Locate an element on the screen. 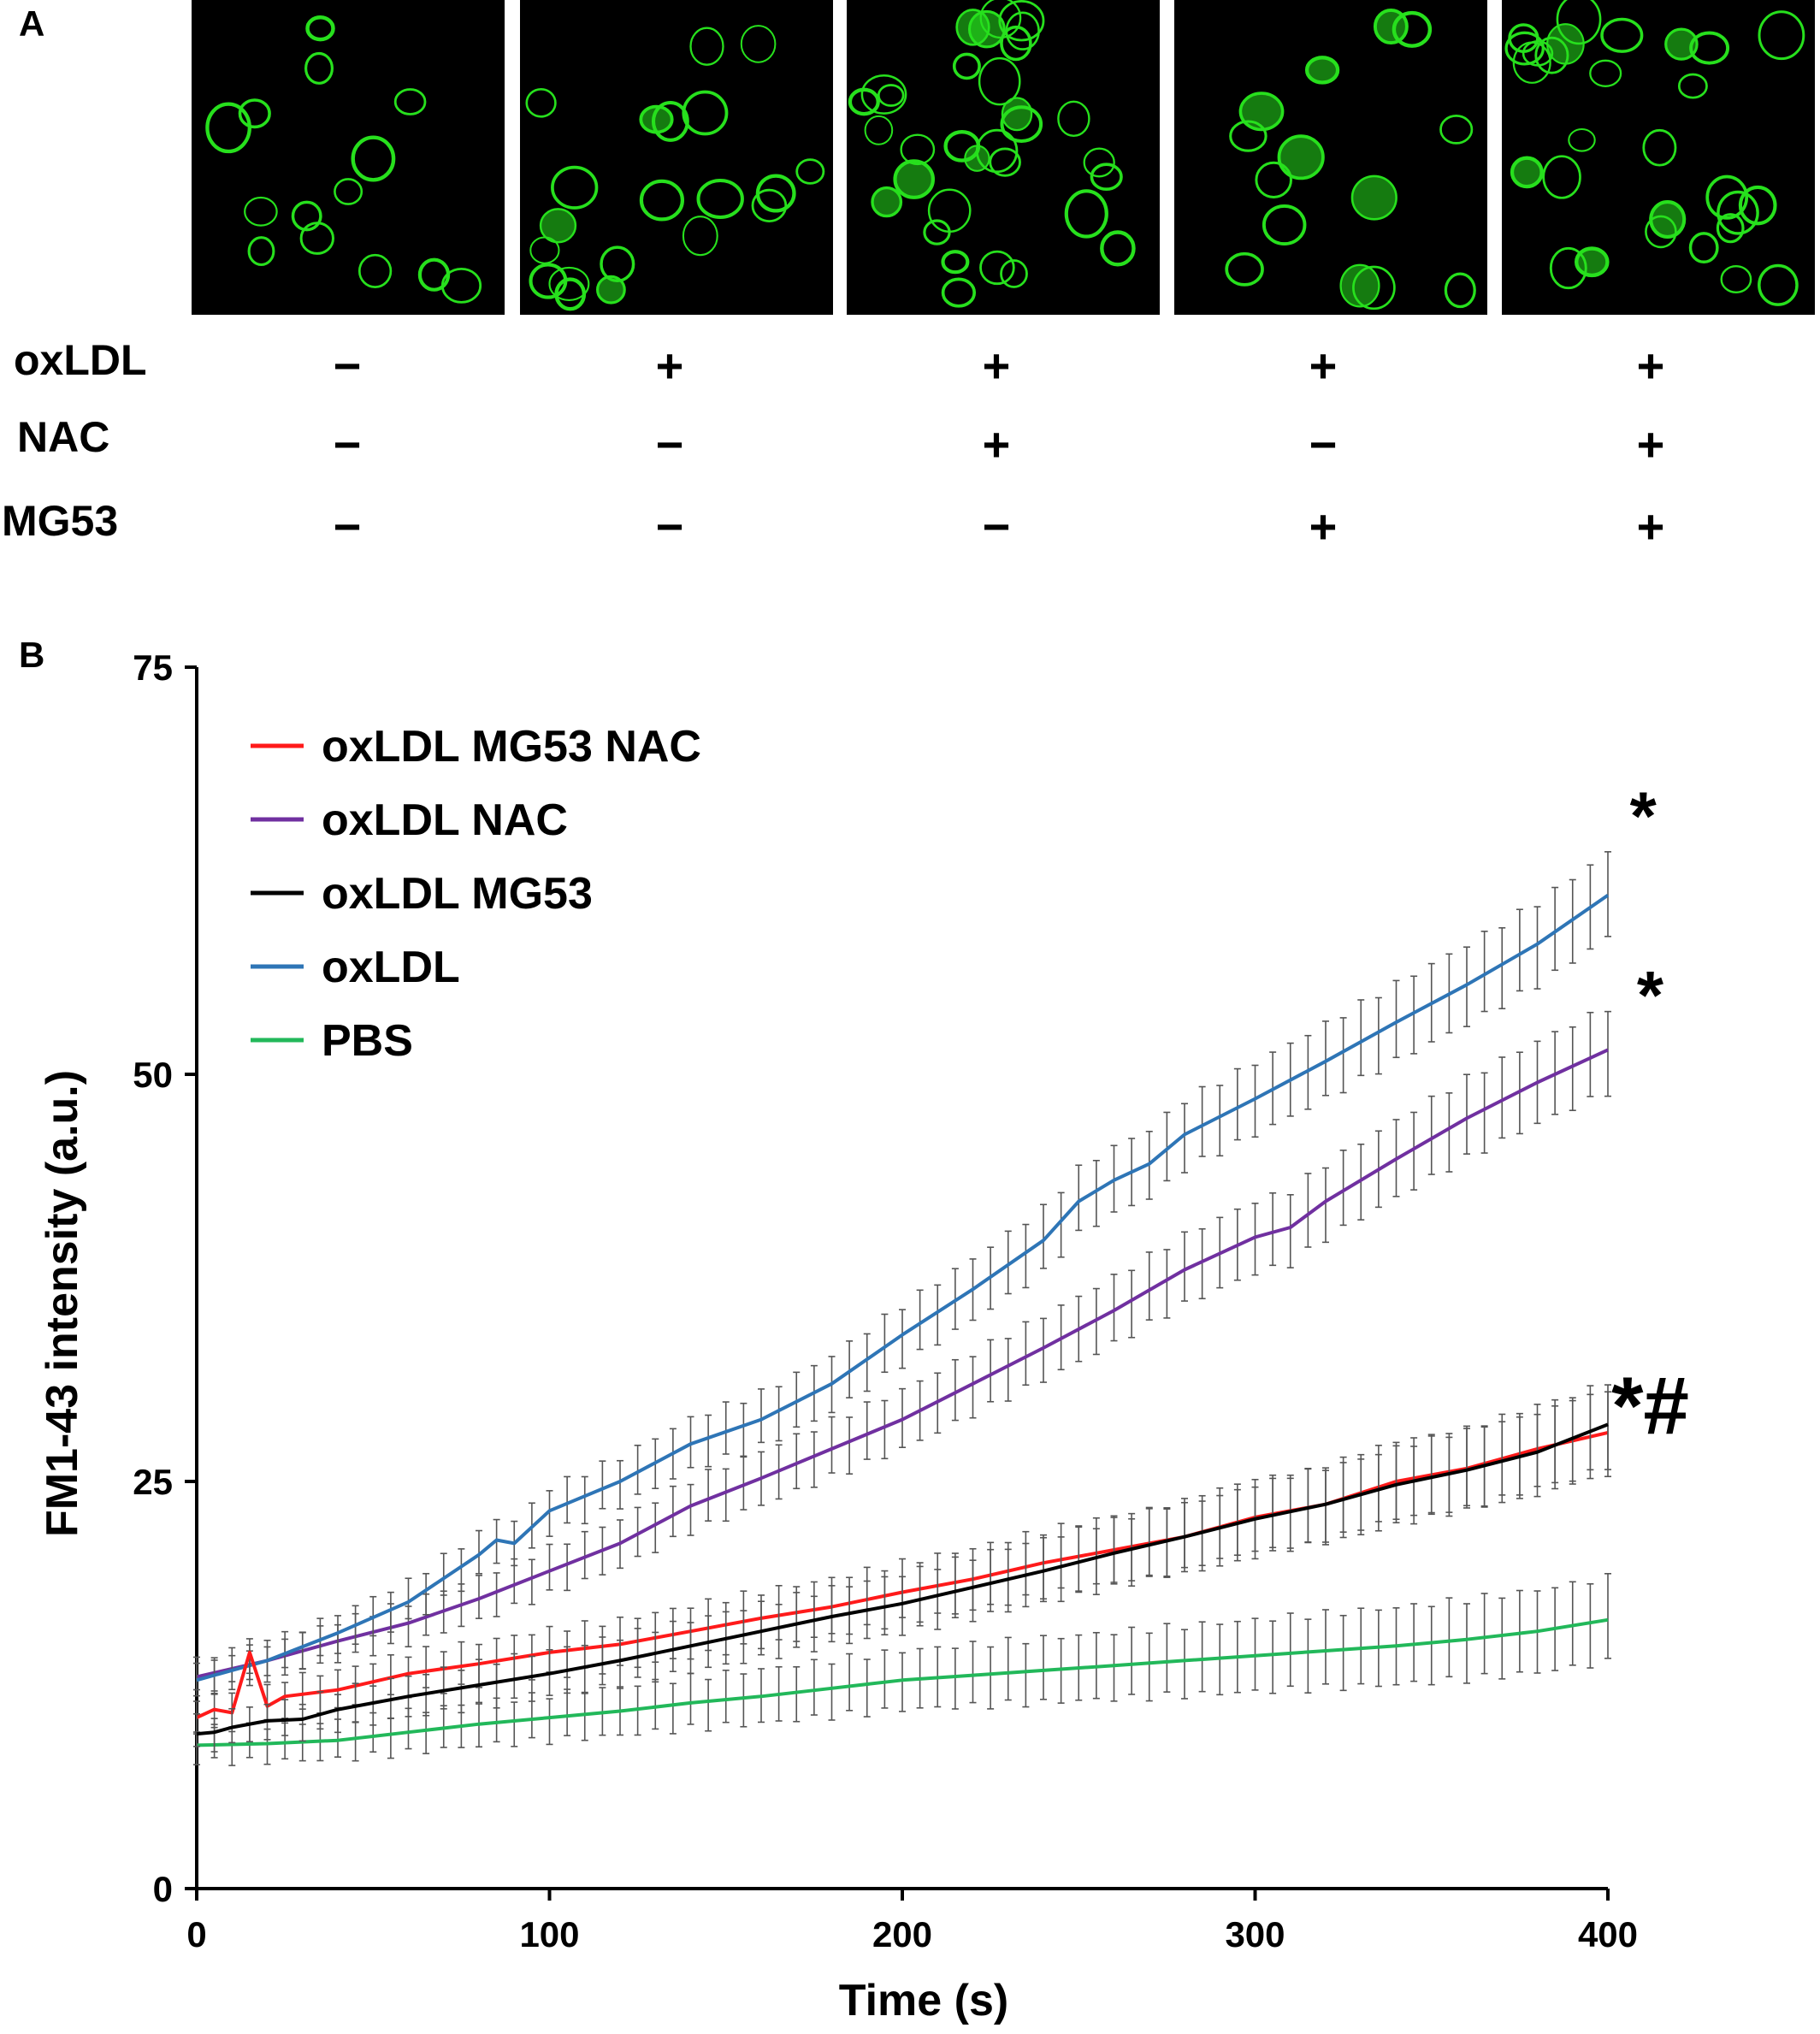 This screenshot has height=2034, width=1820. y-tick-label: 75 is located at coordinates (153, 667).